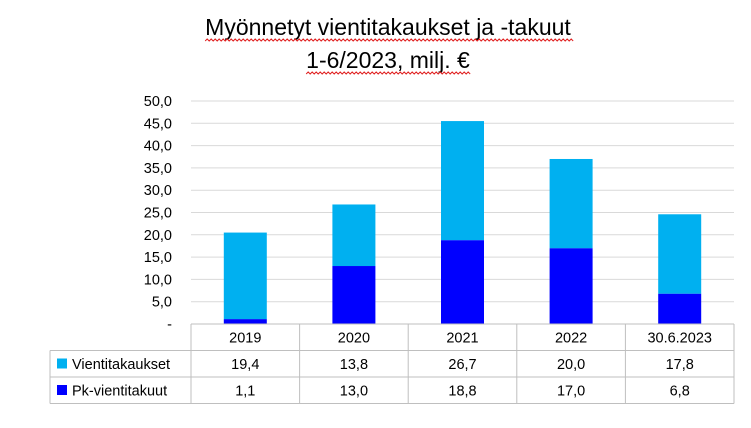 This screenshot has height=428, width=751. What do you see at coordinates (158, 102) in the screenshot?
I see `y-tick-label: 50,0` at bounding box center [158, 102].